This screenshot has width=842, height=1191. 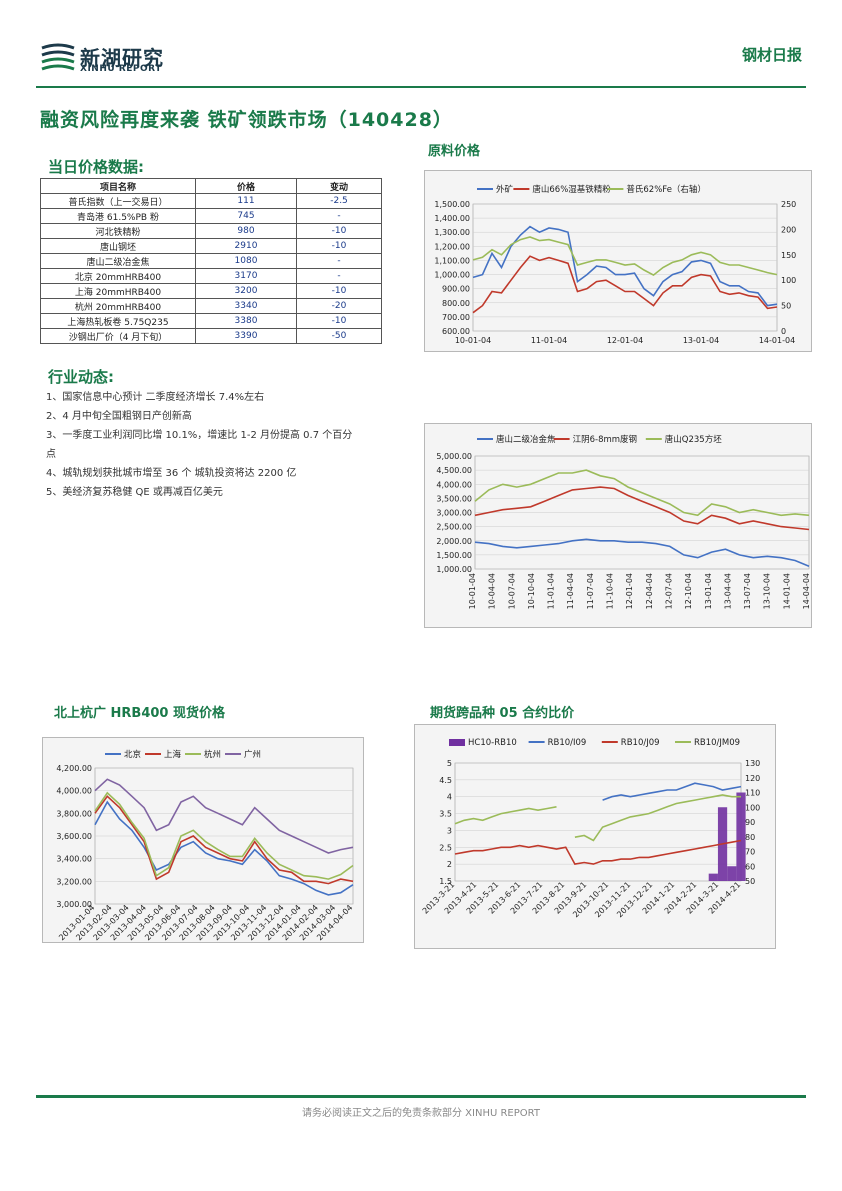 I want to click on y-tick-label: 3.5, so click(x=445, y=814).